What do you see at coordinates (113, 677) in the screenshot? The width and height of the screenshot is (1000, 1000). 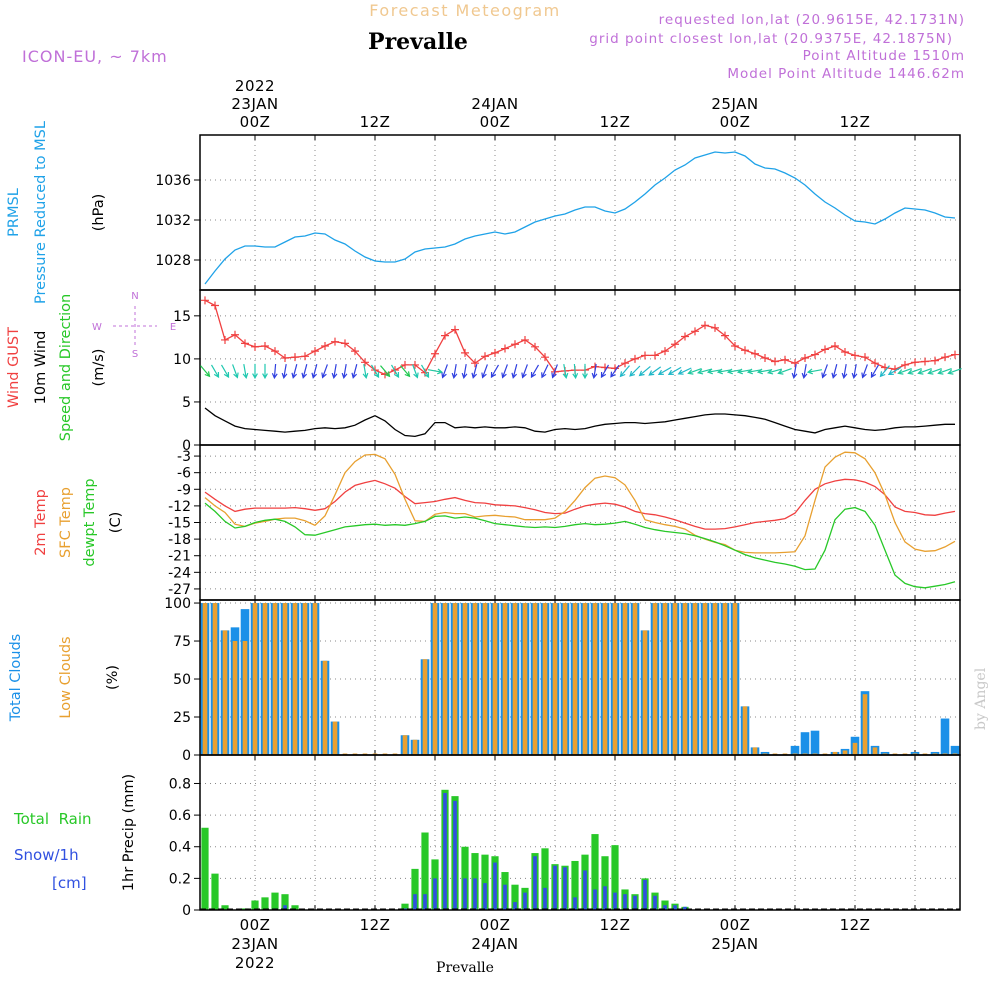 I see `panel-ylabel: (%)` at bounding box center [113, 677].